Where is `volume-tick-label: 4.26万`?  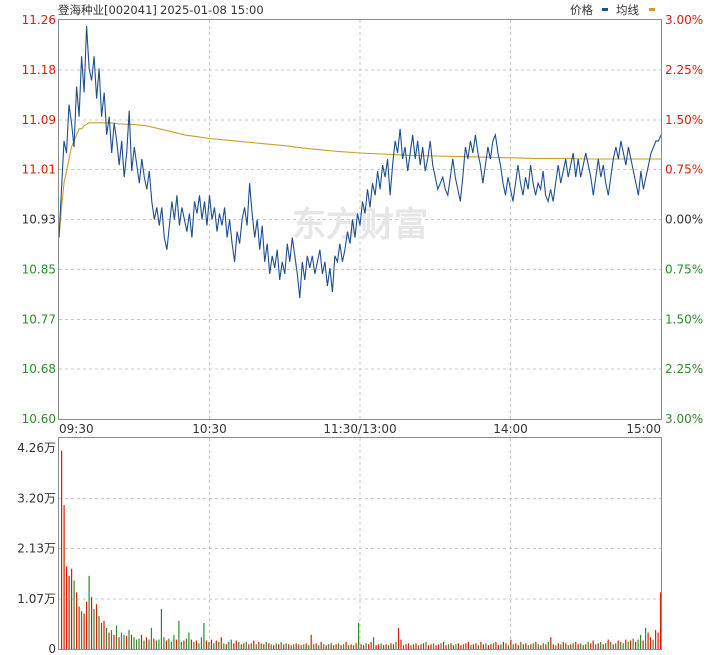 volume-tick-label: 4.26万 is located at coordinates (36, 448).